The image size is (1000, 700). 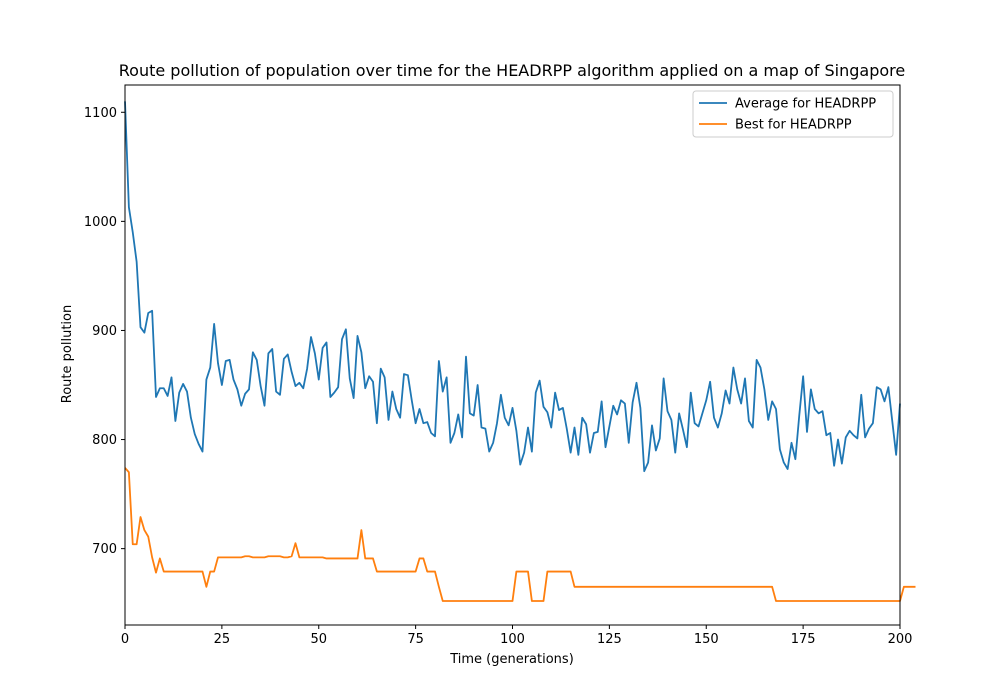 I want to click on x-tick-label: 175, so click(x=803, y=639).